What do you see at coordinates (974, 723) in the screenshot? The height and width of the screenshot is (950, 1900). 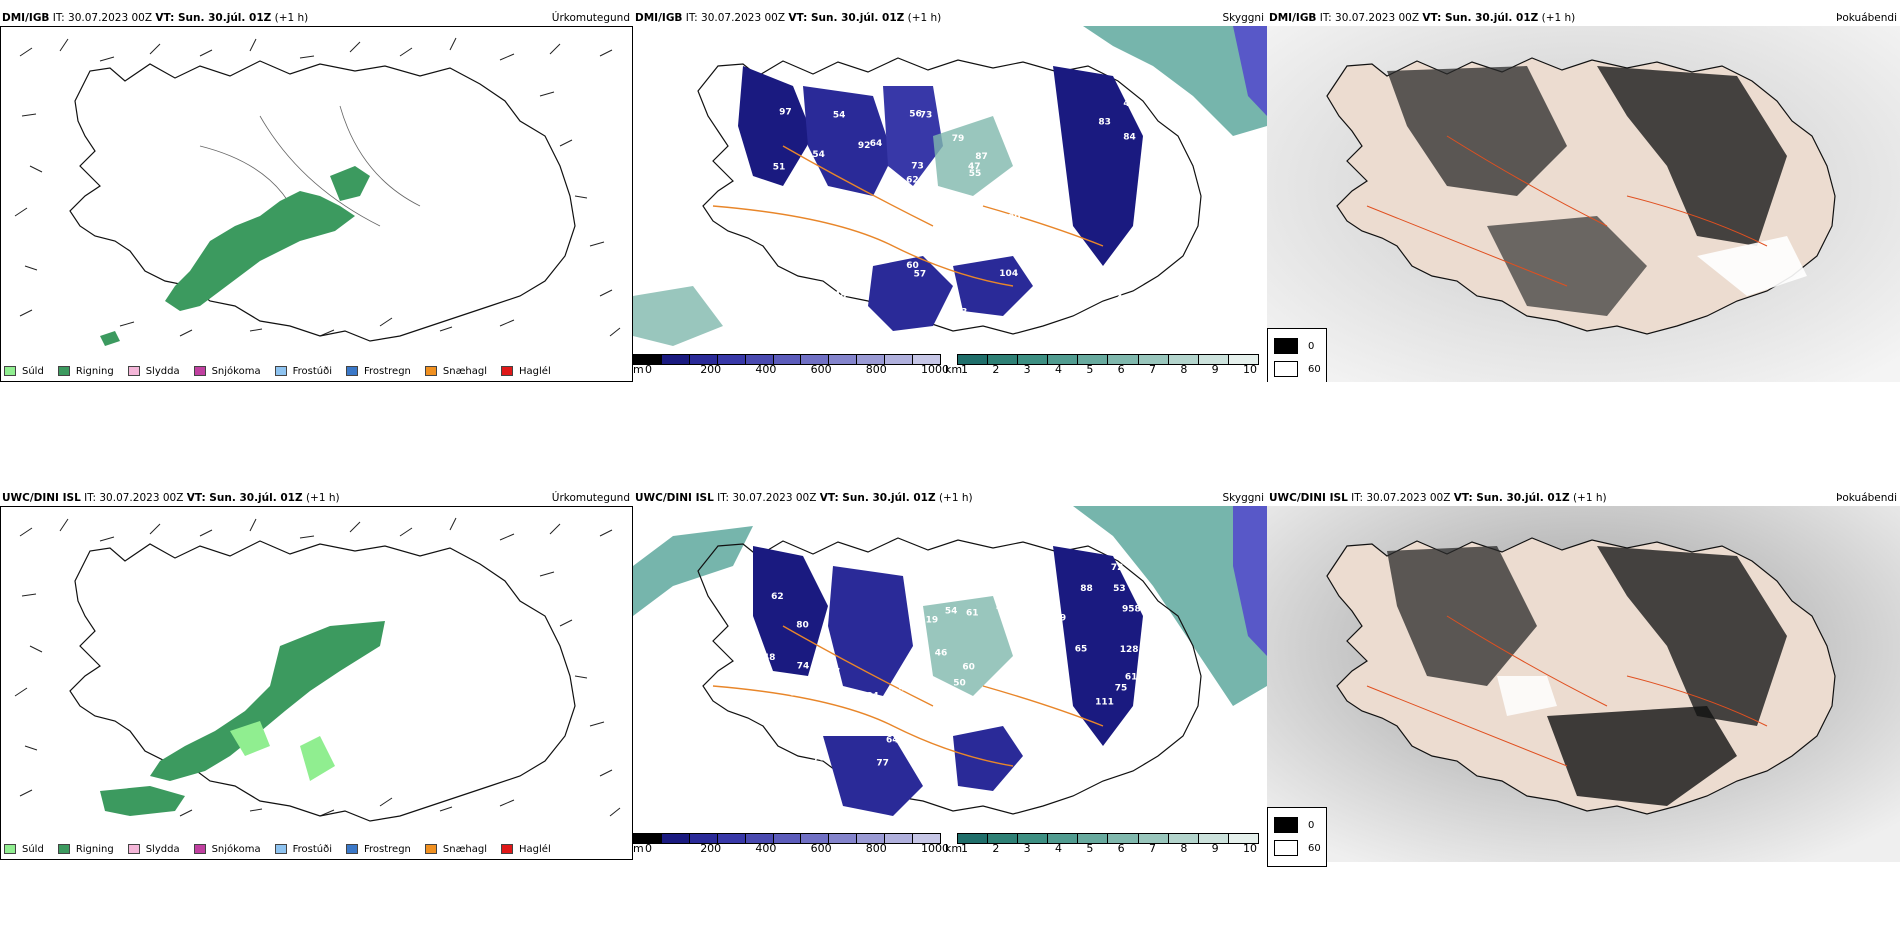 I see `visibility-value-label: 83` at bounding box center [974, 723].